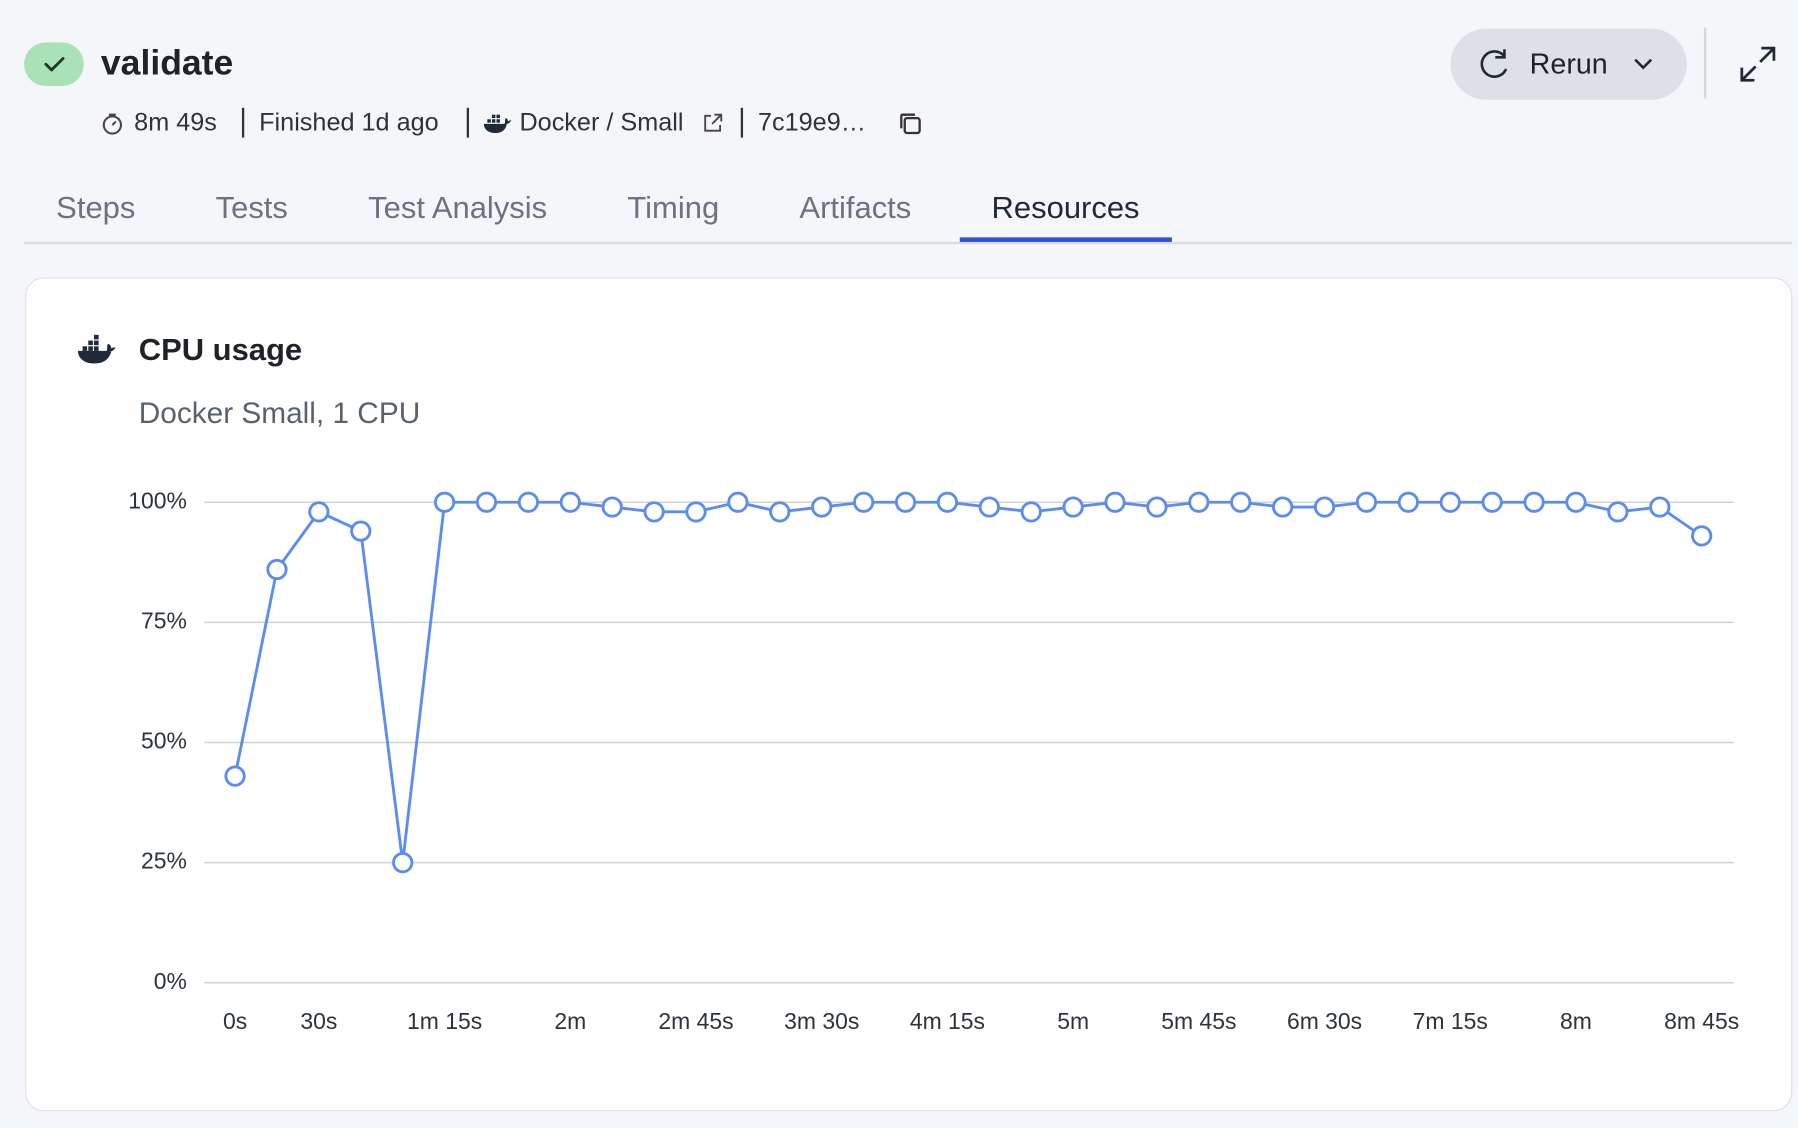 This screenshot has height=1128, width=1798. What do you see at coordinates (280, 413) in the screenshot?
I see `chart-subtitle: Docker Small, 1 CPU` at bounding box center [280, 413].